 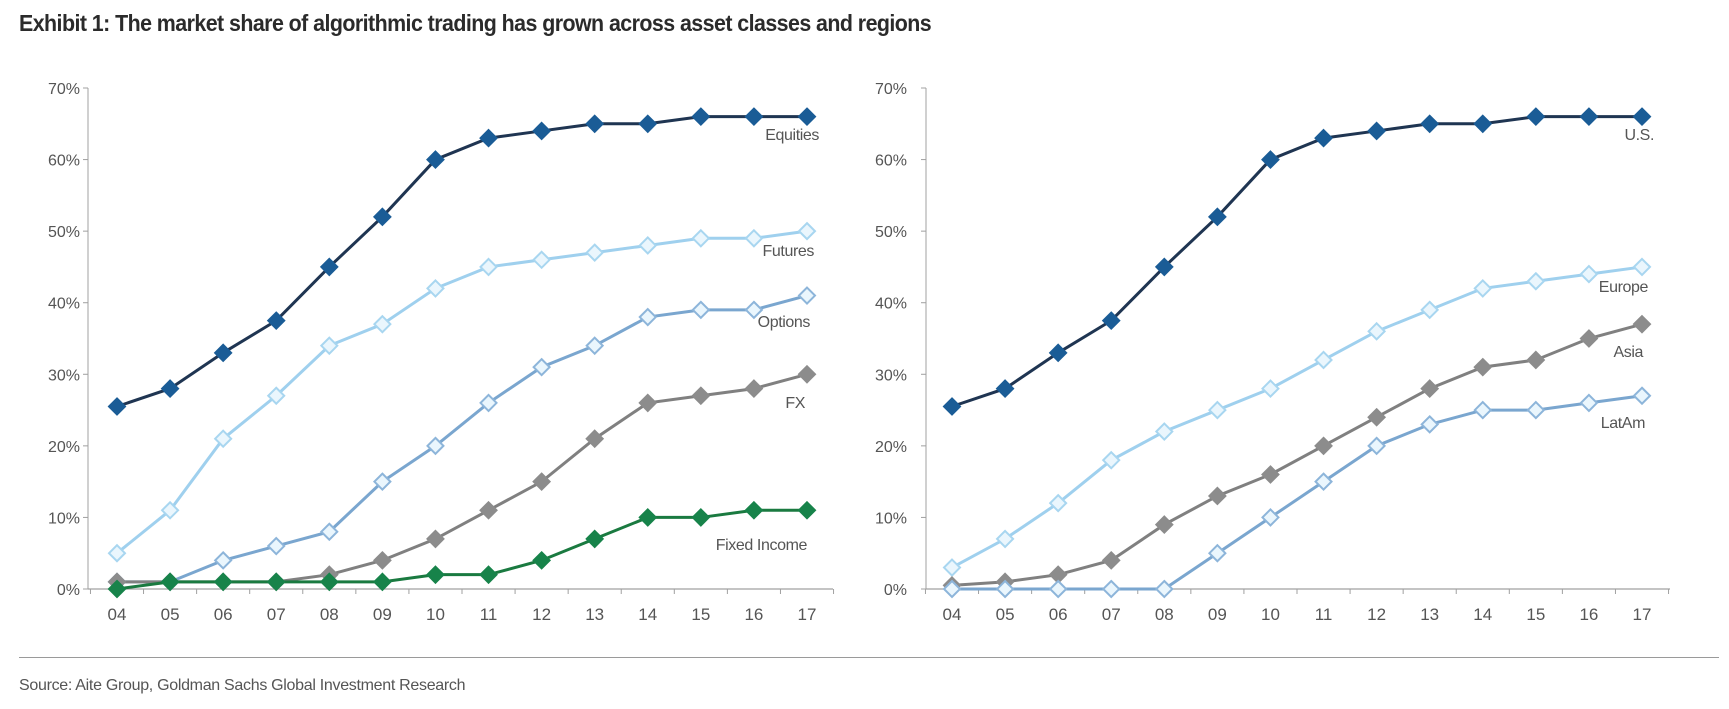 What do you see at coordinates (869, 657) in the screenshot?
I see `divider` at bounding box center [869, 657].